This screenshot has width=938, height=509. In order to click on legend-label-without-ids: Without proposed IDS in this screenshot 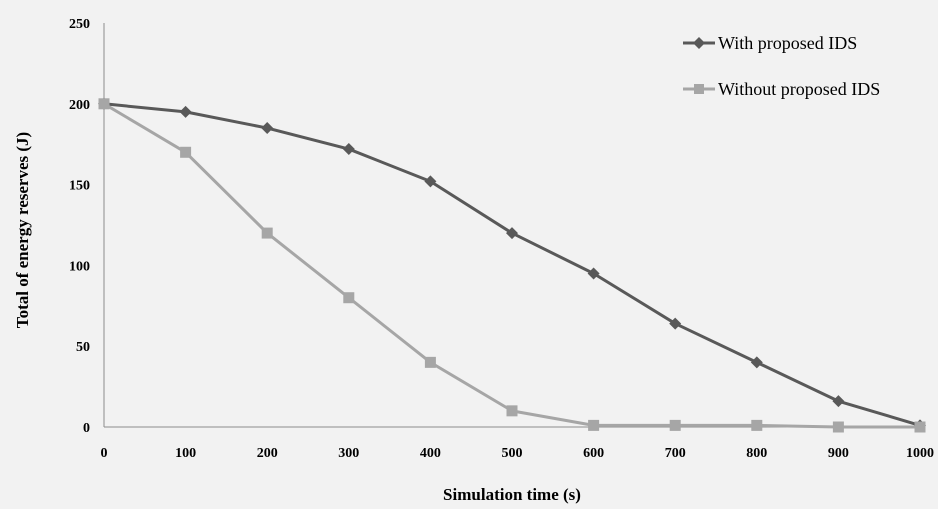, I will do `click(799, 89)`.